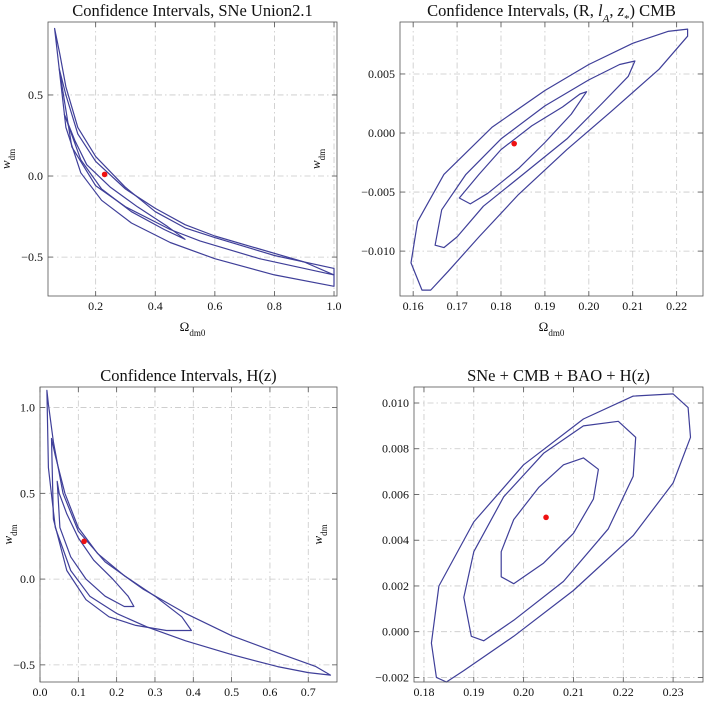 The image size is (708, 708). Describe the element at coordinates (392, 677) in the screenshot. I see `y-tick-label: −0.002` at that location.